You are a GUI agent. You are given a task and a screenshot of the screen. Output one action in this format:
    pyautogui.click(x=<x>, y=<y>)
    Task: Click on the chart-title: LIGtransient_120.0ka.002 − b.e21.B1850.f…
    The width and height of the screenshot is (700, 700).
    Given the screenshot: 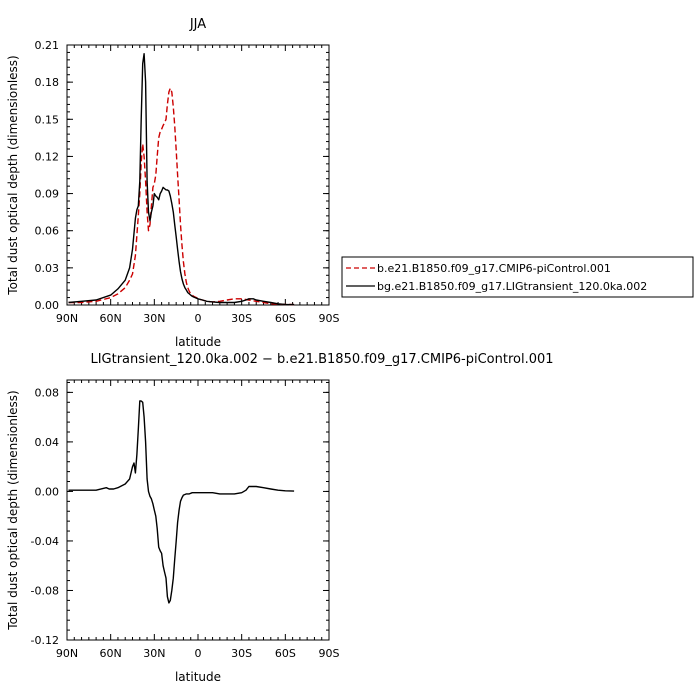 What is the action you would take?
    pyautogui.click(x=321, y=359)
    